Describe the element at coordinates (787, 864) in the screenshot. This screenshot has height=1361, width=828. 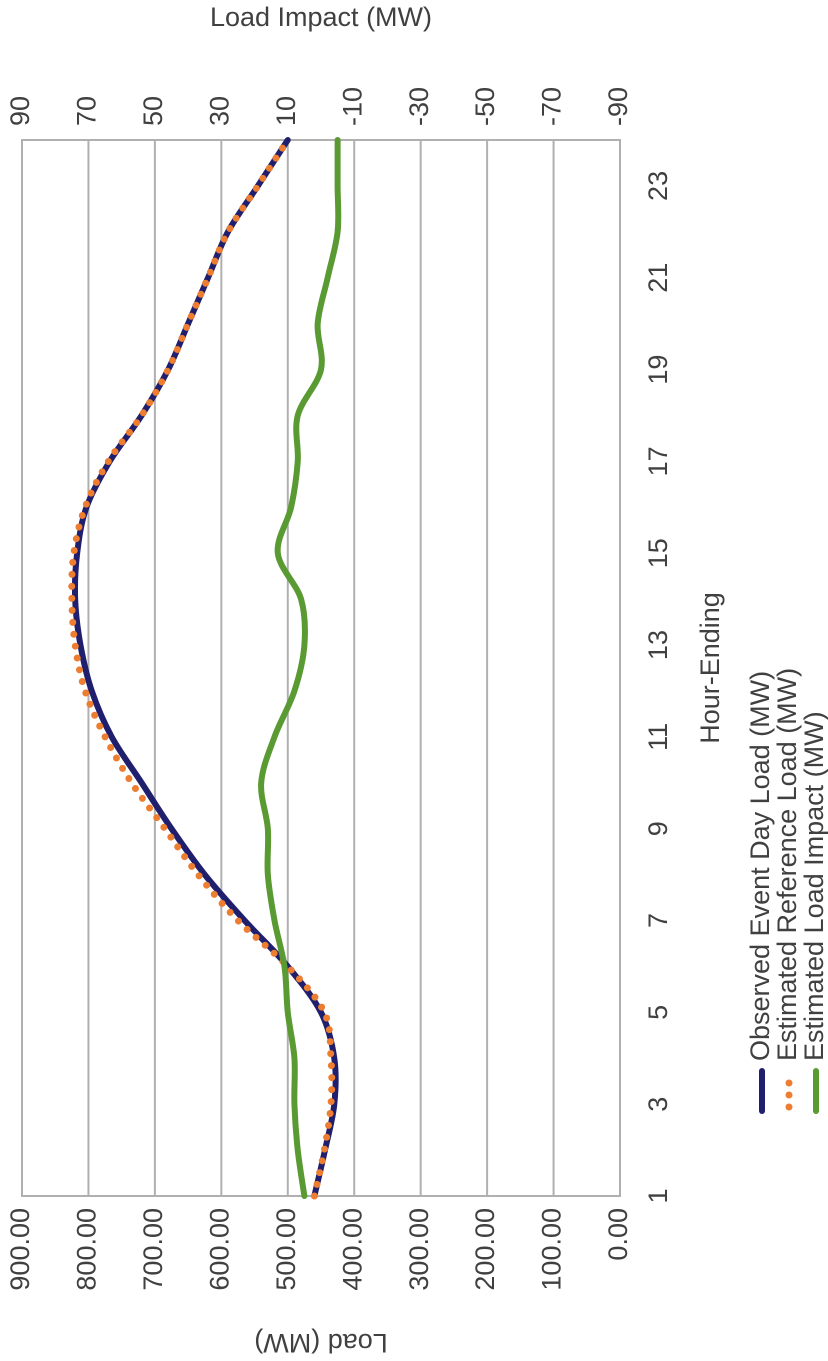
I see `legend-label: Estimated Reference Load (MW)` at that location.